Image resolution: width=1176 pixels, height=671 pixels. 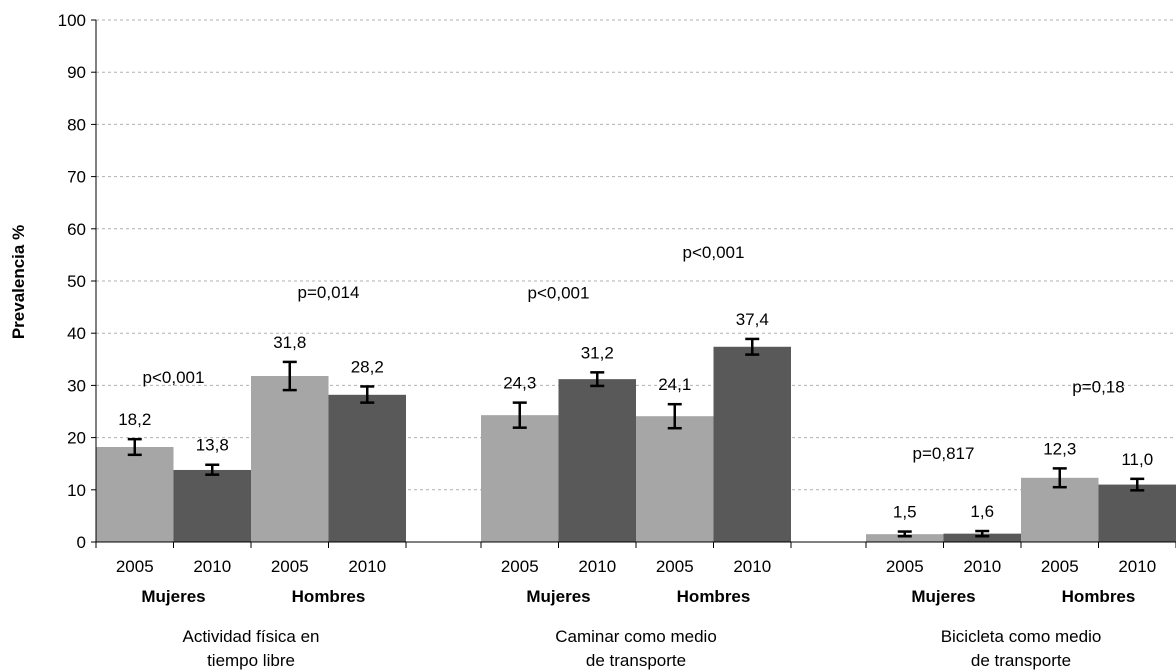 I want to click on data-label: 18,2, so click(x=134, y=419).